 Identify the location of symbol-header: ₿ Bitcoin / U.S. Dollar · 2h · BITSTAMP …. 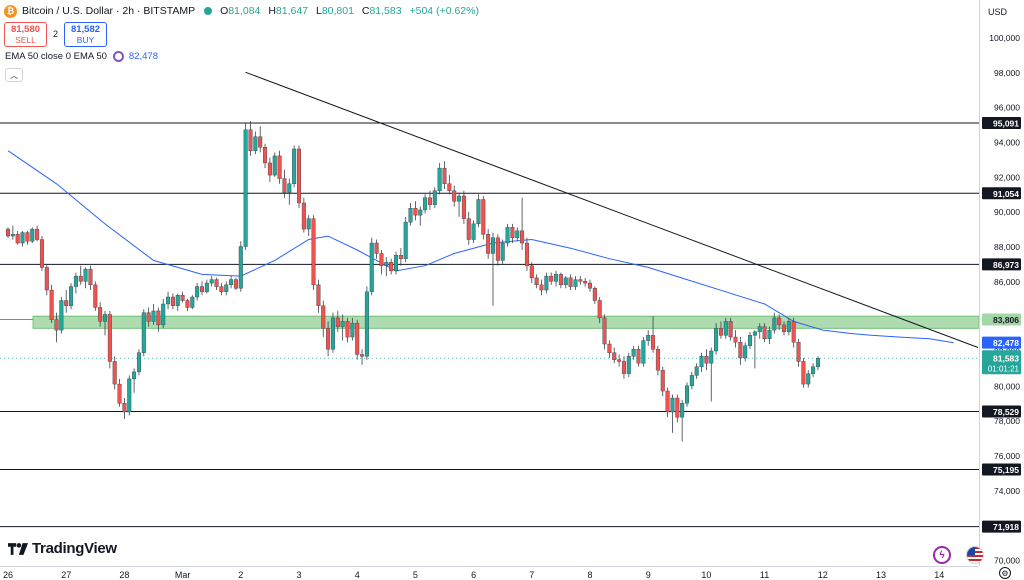
(242, 11).